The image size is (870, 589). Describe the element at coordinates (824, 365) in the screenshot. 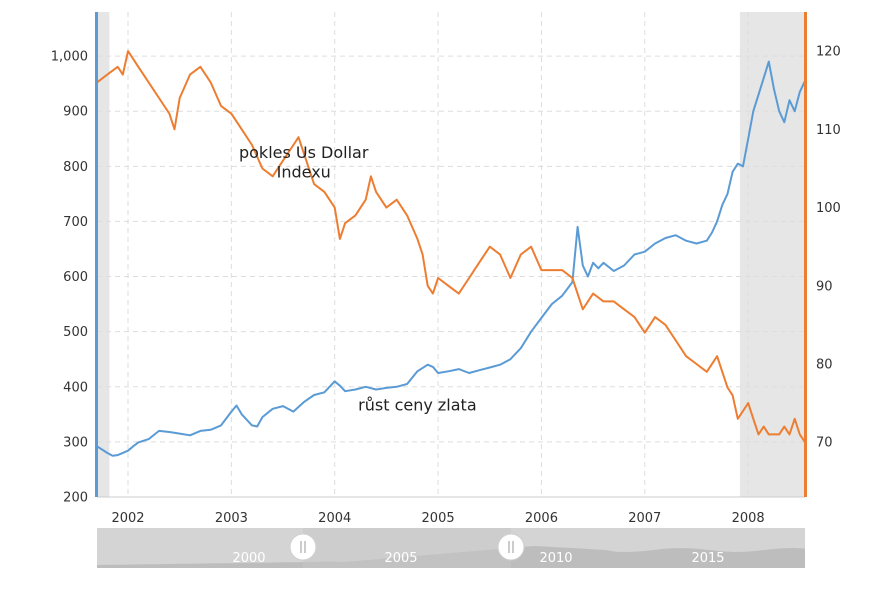

I see `y-right-tick-label-80: 80` at that location.